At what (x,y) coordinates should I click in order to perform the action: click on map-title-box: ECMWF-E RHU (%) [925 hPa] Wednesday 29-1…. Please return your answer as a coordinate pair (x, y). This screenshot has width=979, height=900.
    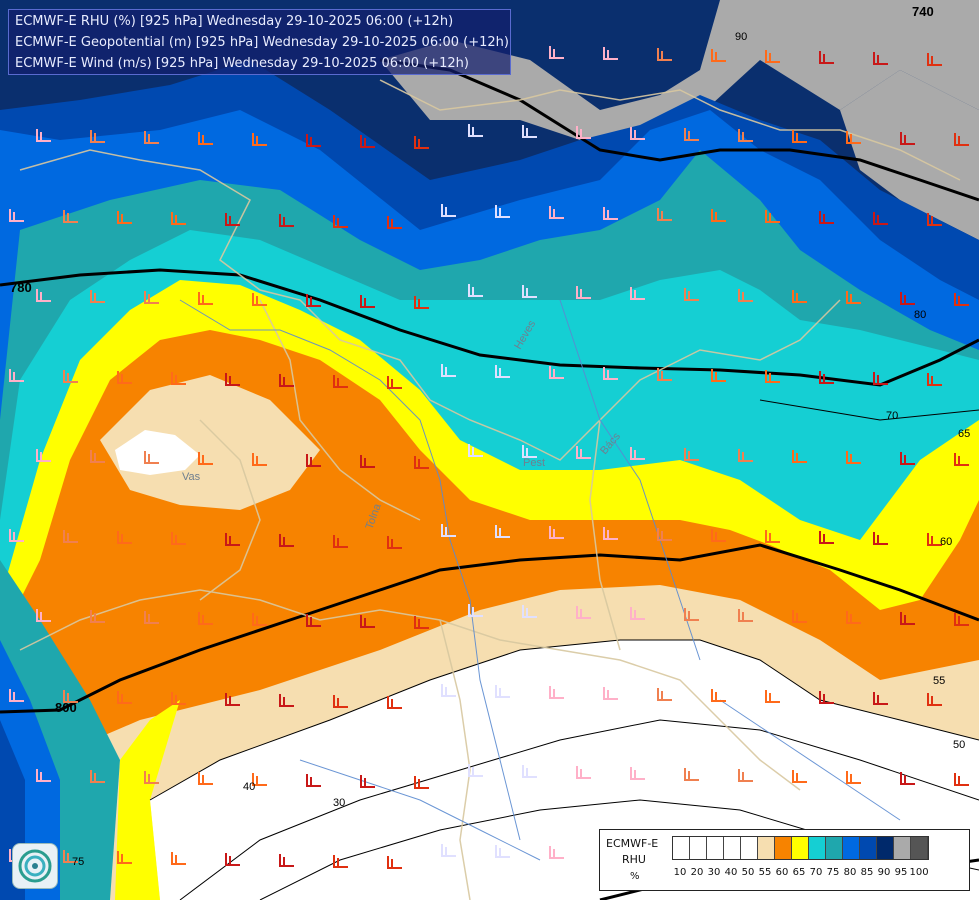
    Looking at the image, I should click on (259, 42).